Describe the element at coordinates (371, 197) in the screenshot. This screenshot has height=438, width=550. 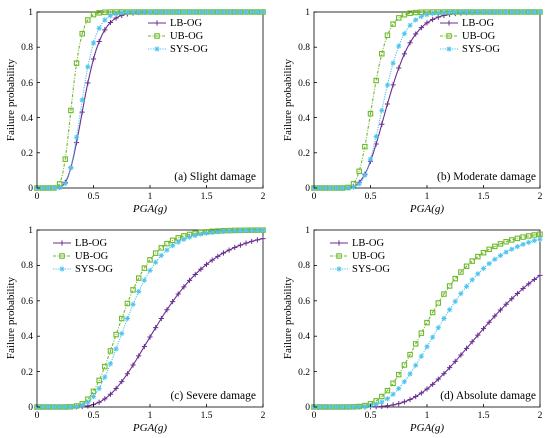
I see `panel-b-x-tick-label: 0.5` at that location.